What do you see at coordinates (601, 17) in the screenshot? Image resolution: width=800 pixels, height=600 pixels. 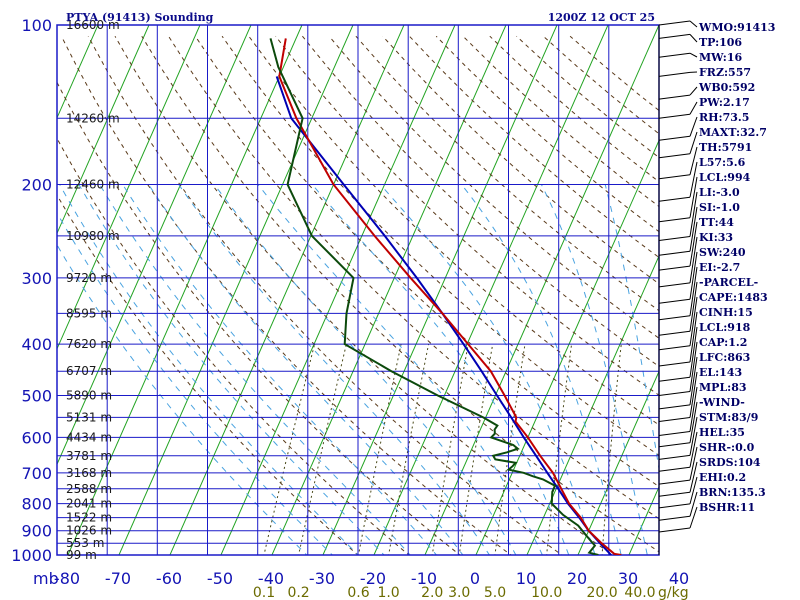 I see `chart-time: 1200Z 12 OCT 25` at bounding box center [601, 17].